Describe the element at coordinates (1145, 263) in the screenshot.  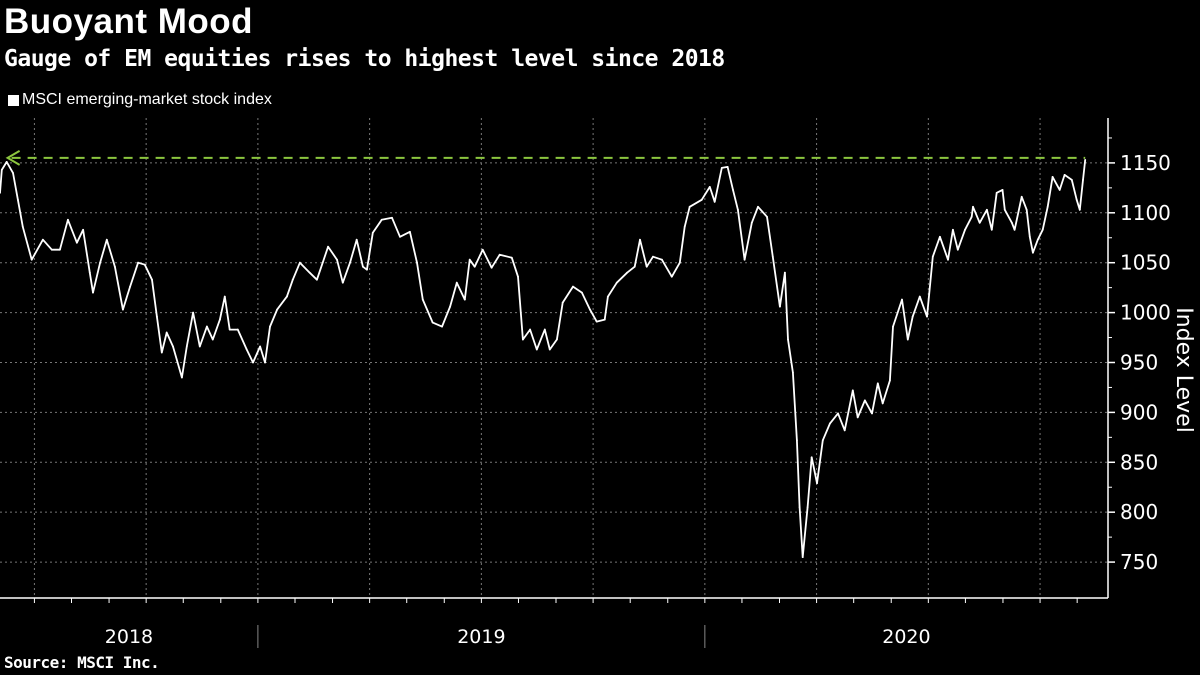
I see `y-tick-label: 1050` at that location.